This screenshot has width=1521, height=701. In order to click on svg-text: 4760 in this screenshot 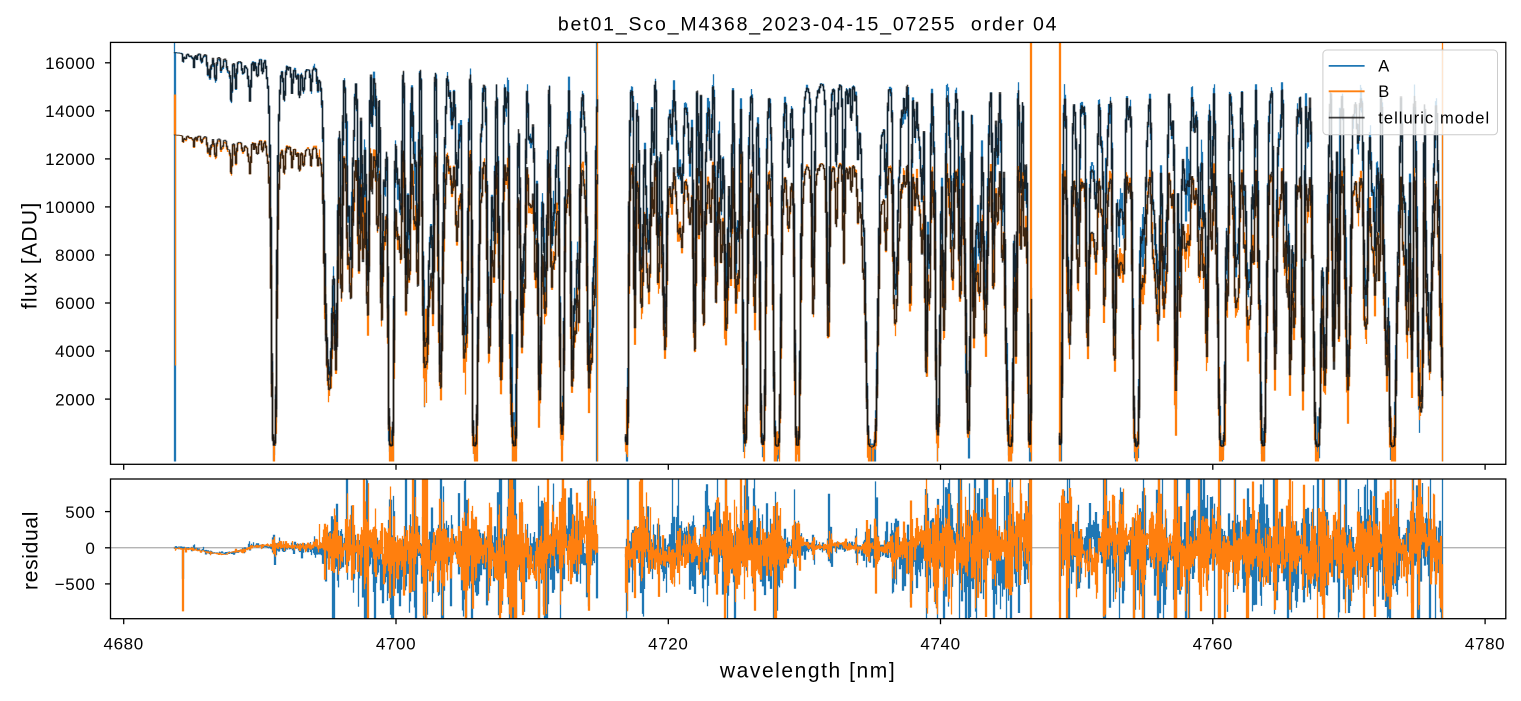, I will do `click(1213, 643)`.